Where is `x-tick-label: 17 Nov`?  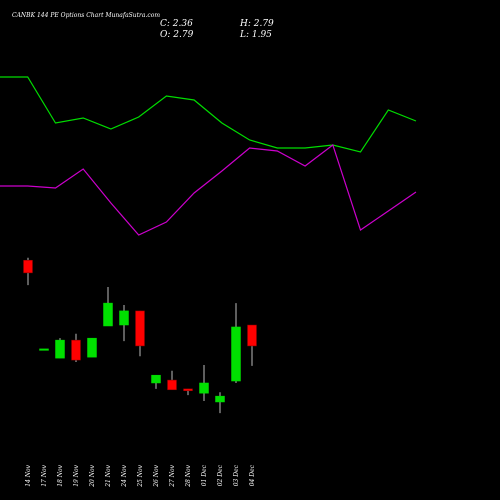 x-tick-label: 17 Nov is located at coordinates (44, 475).